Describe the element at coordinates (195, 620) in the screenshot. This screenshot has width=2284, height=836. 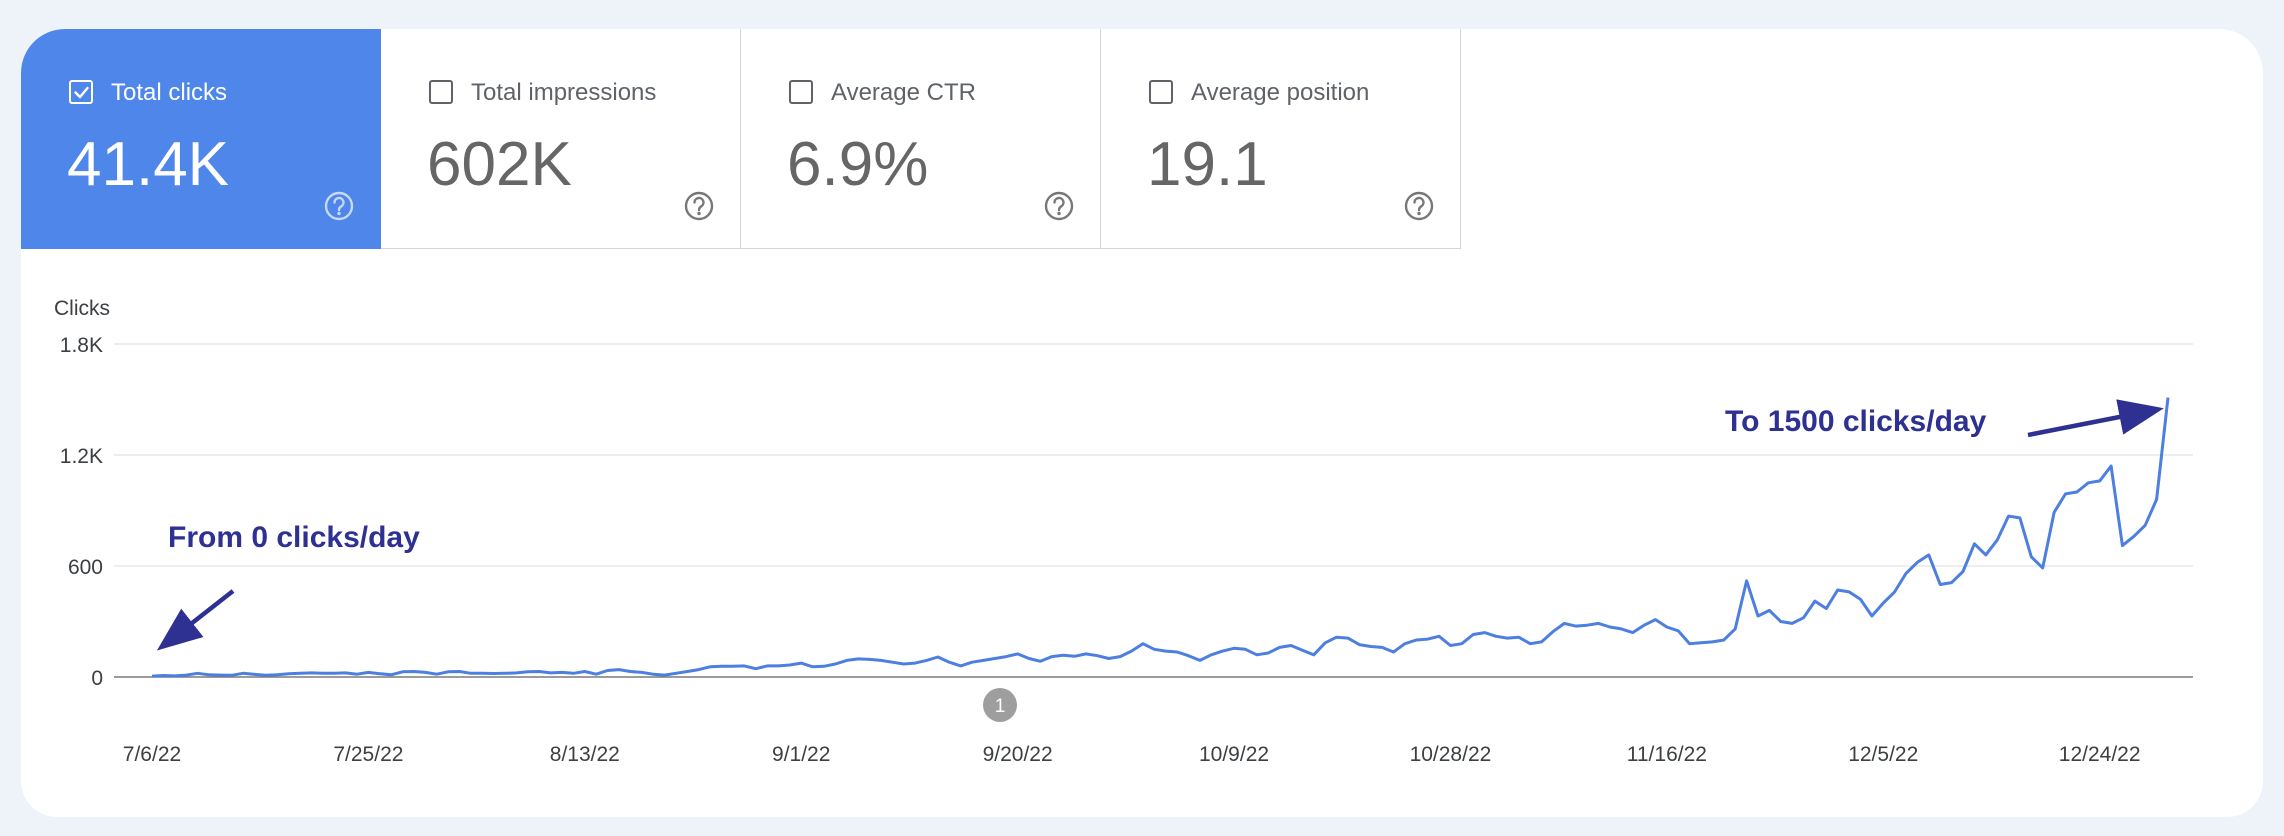
I see `annotation-arrow-left` at that location.